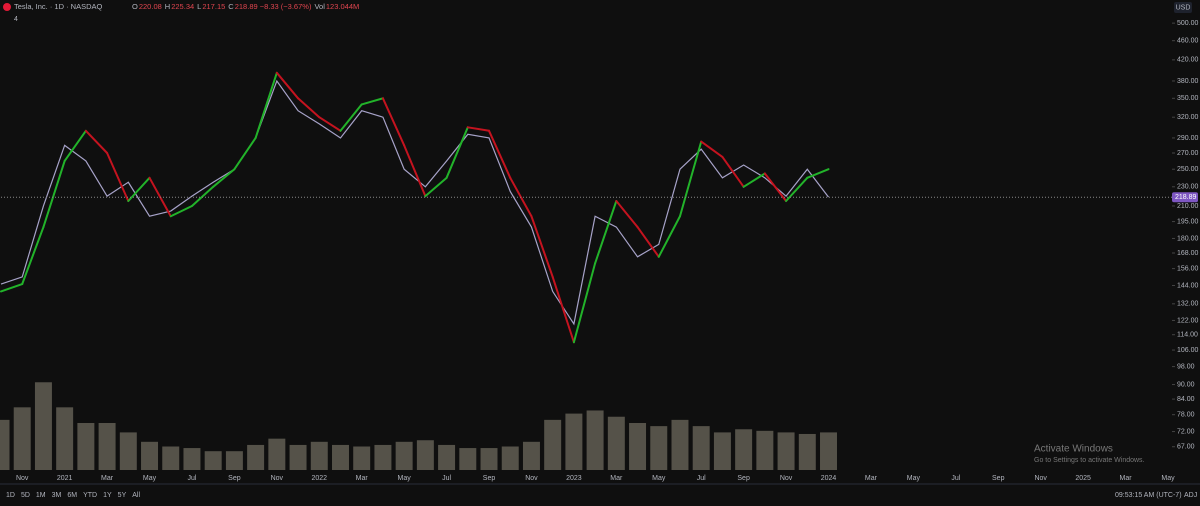 The width and height of the screenshot is (1200, 506). What do you see at coordinates (90, 495) in the screenshot?
I see `range-button: YTD` at bounding box center [90, 495].